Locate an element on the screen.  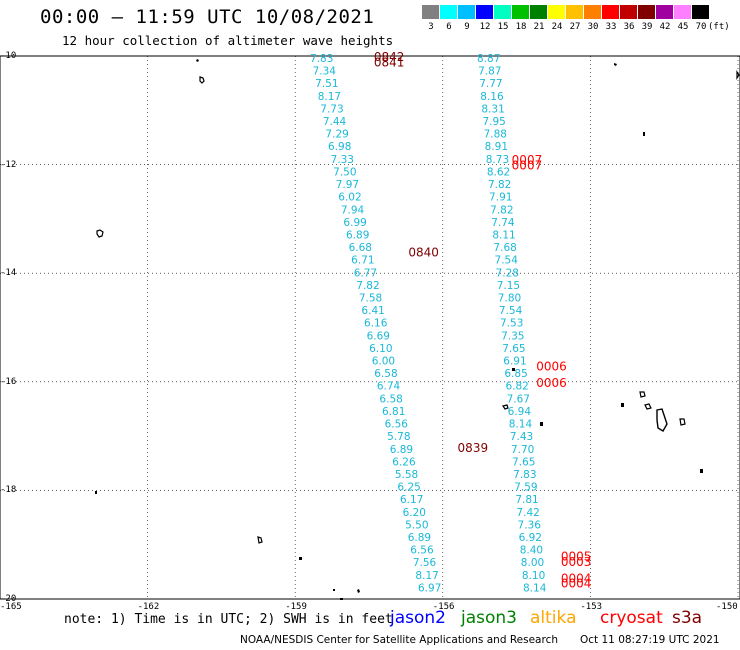
wave-height-label: 6.82 is located at coordinates (516, 387).